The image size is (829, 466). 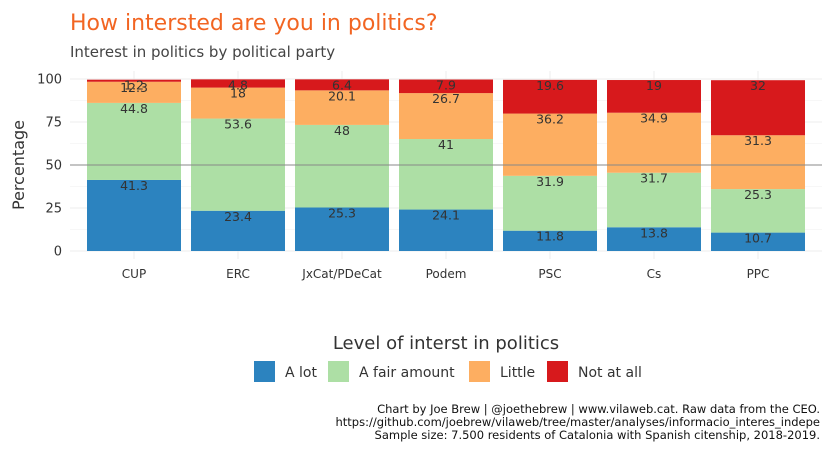 What do you see at coordinates (134, 80) in the screenshot?
I see `bar-cup-not-at-all` at bounding box center [134, 80].